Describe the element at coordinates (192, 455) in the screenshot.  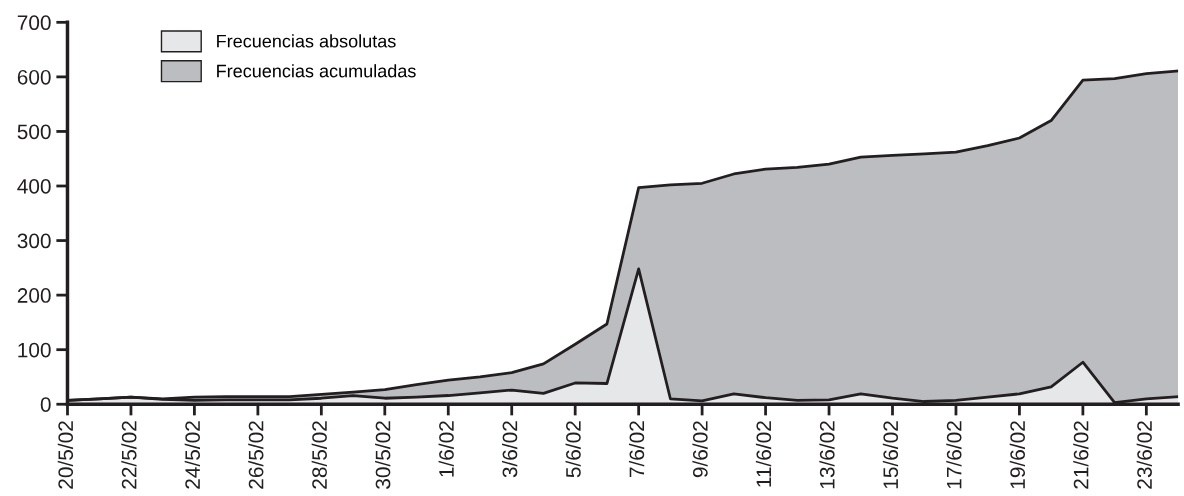
I see `x-tick-label: 24/5/02` at that location.